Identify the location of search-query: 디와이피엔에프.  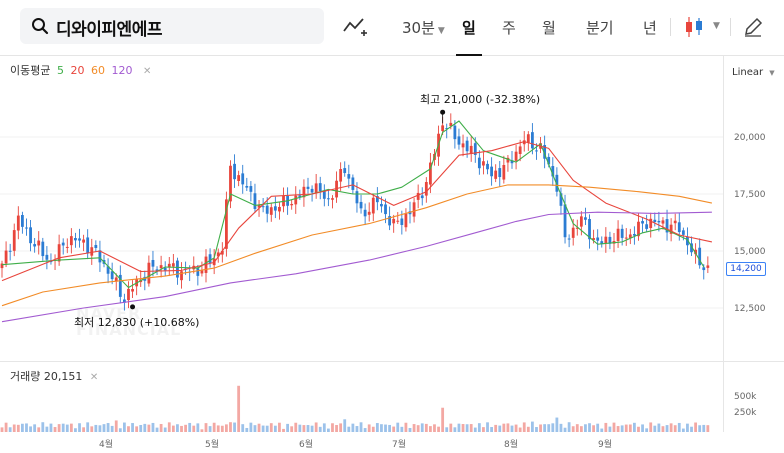
(109, 30).